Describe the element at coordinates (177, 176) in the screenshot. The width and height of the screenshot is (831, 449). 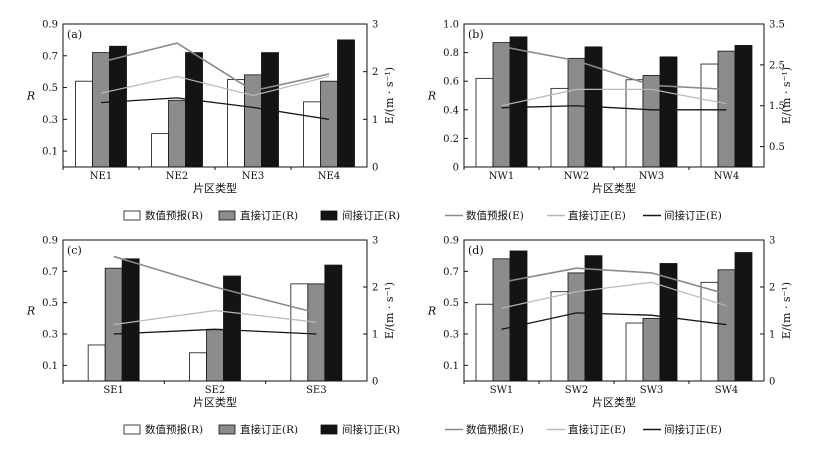
I see `x-tick-label: NE2` at that location.